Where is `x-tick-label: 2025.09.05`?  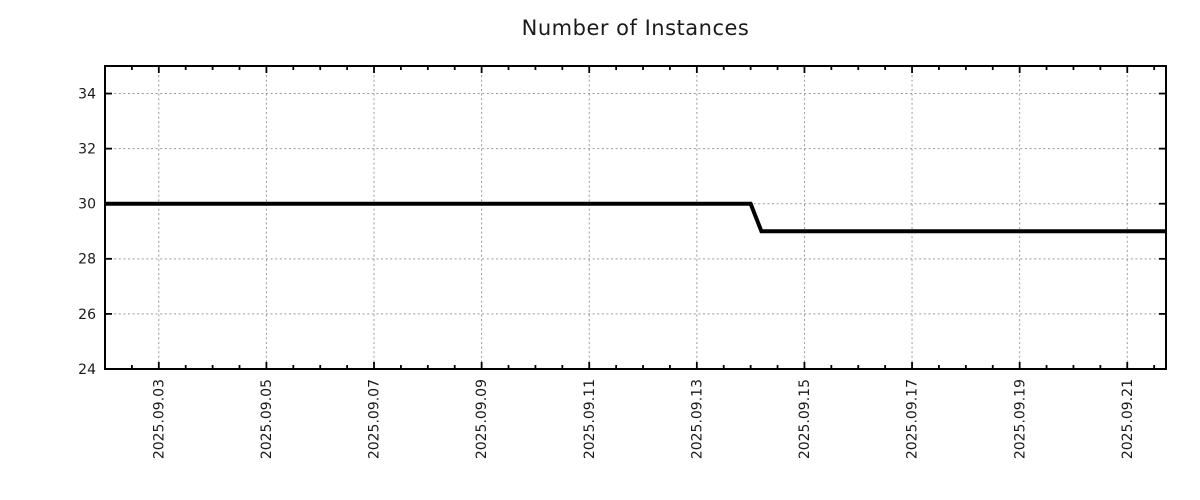 x-tick-label: 2025.09.05 is located at coordinates (267, 419).